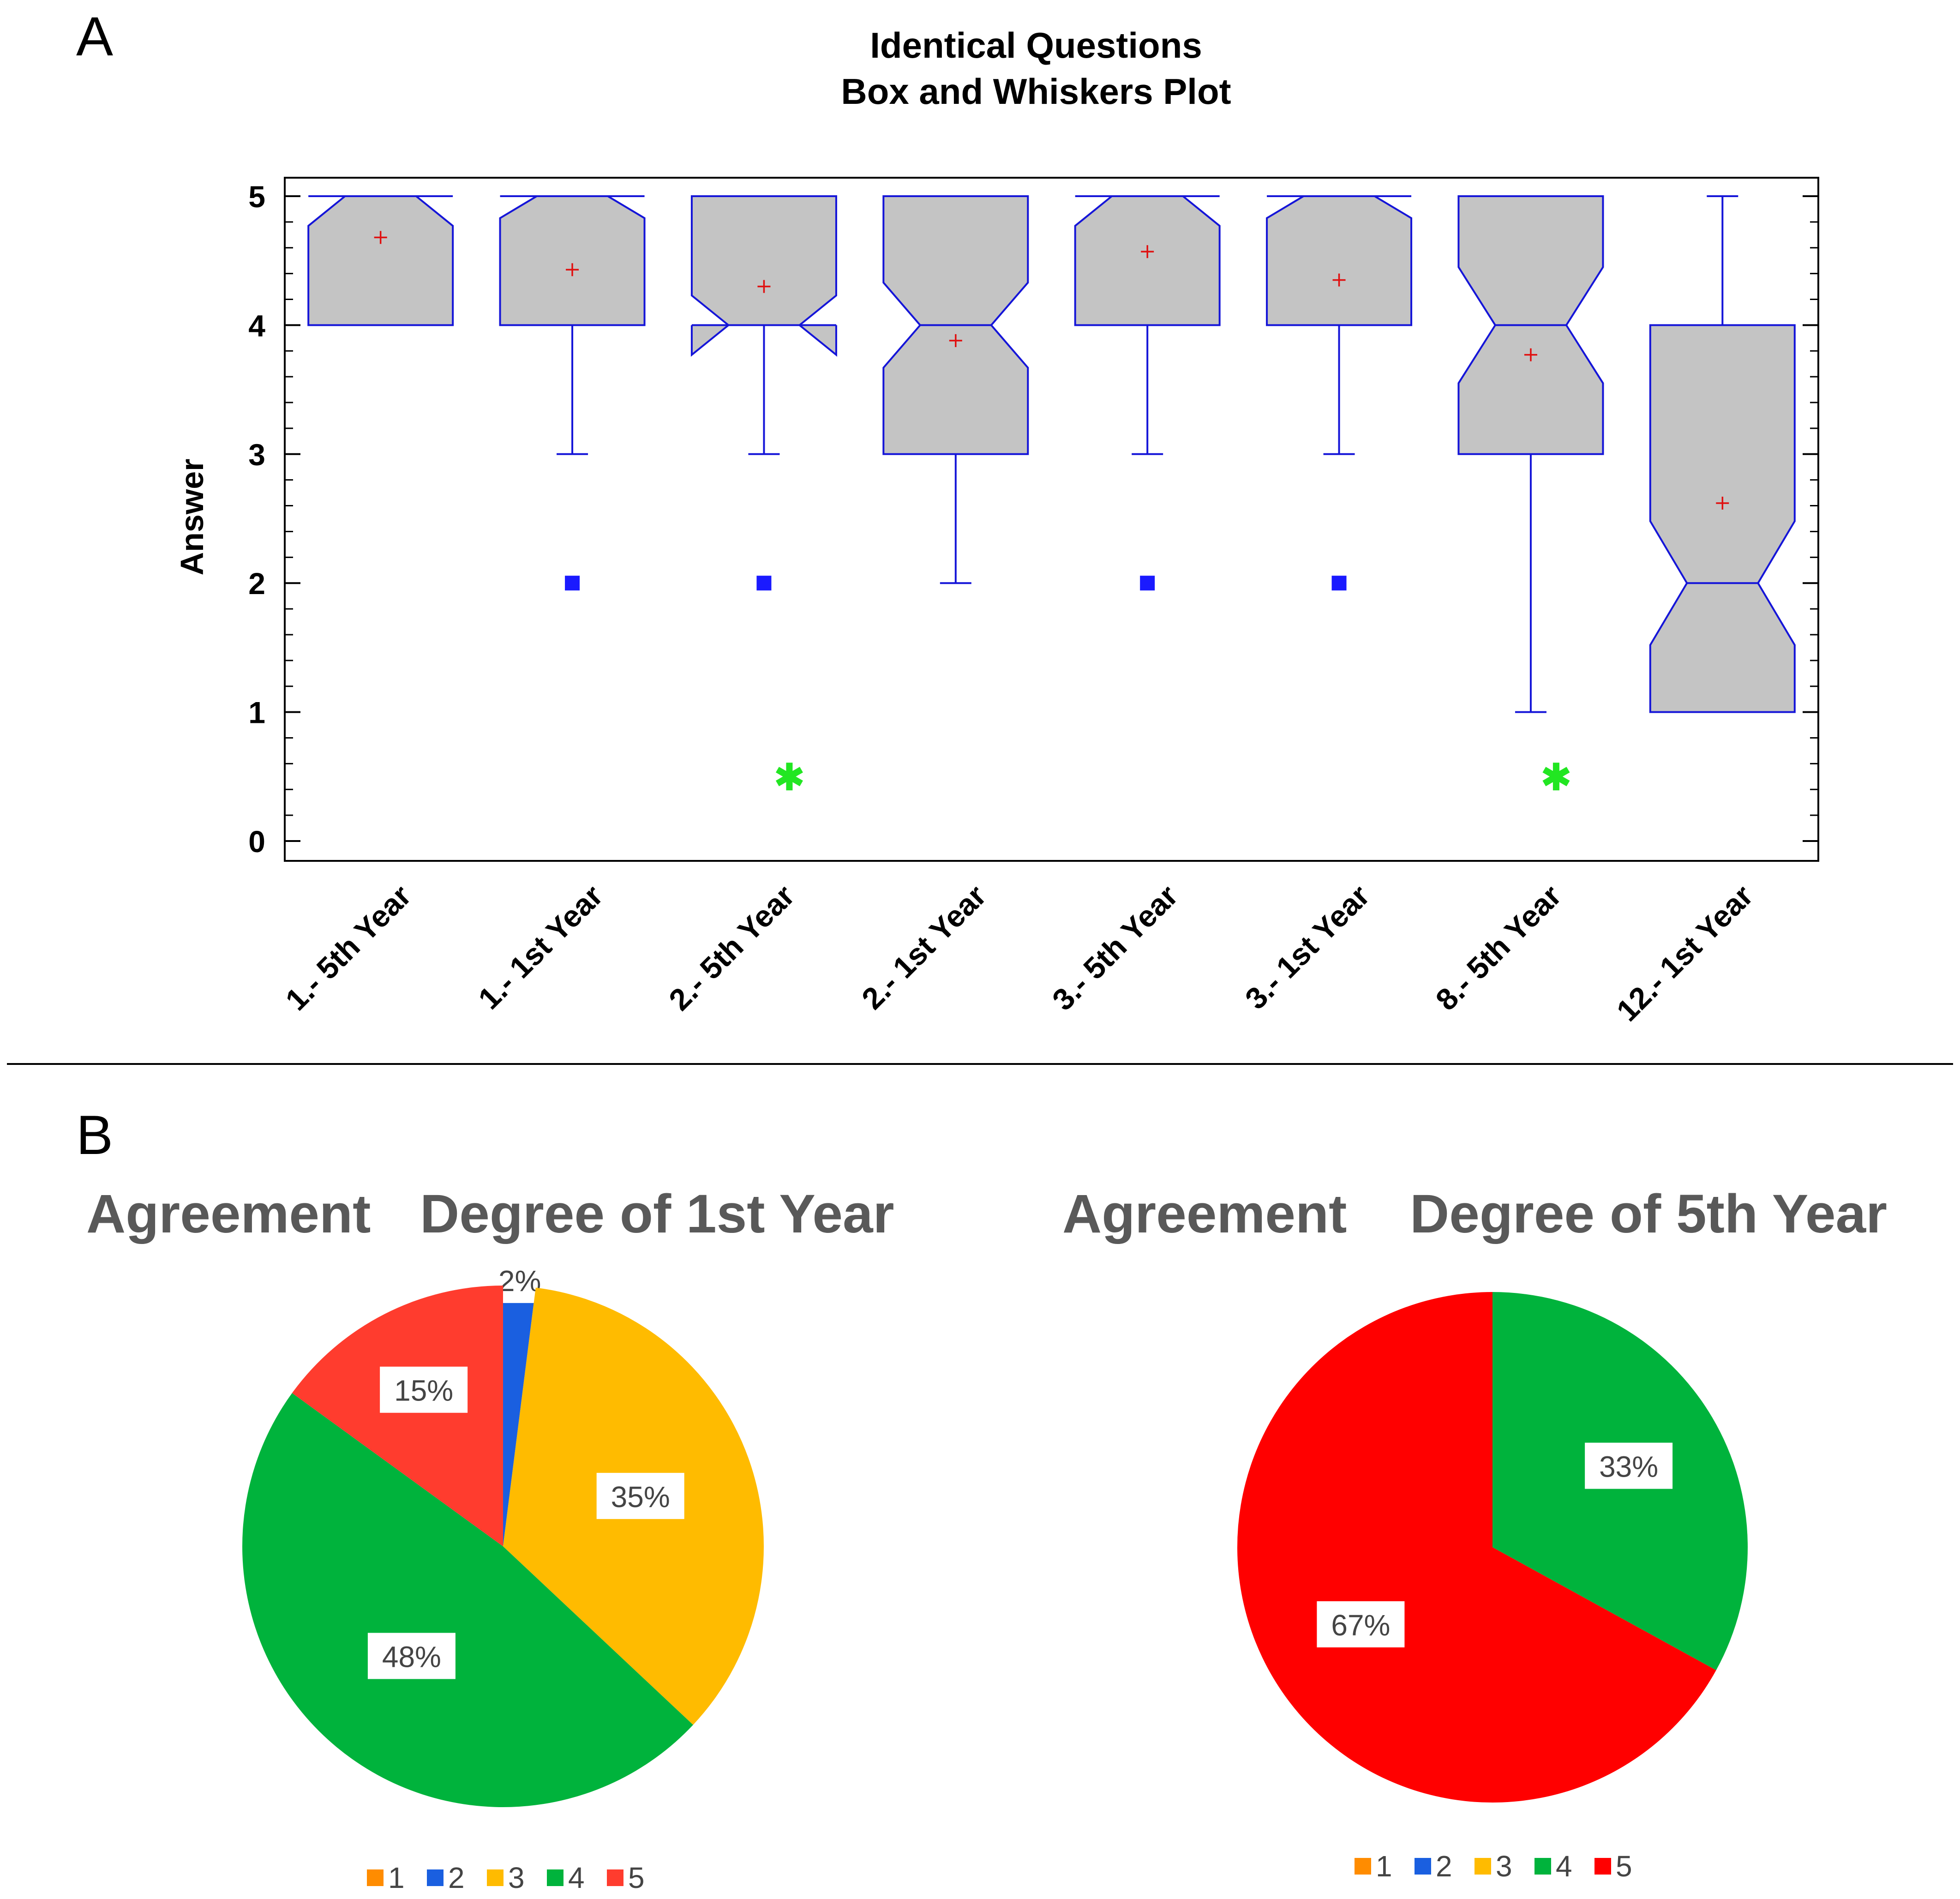 The width and height of the screenshot is (1960, 1899). What do you see at coordinates (1649, 1214) in the screenshot?
I see `pie2-title-right: Degree of 5th Year` at bounding box center [1649, 1214].